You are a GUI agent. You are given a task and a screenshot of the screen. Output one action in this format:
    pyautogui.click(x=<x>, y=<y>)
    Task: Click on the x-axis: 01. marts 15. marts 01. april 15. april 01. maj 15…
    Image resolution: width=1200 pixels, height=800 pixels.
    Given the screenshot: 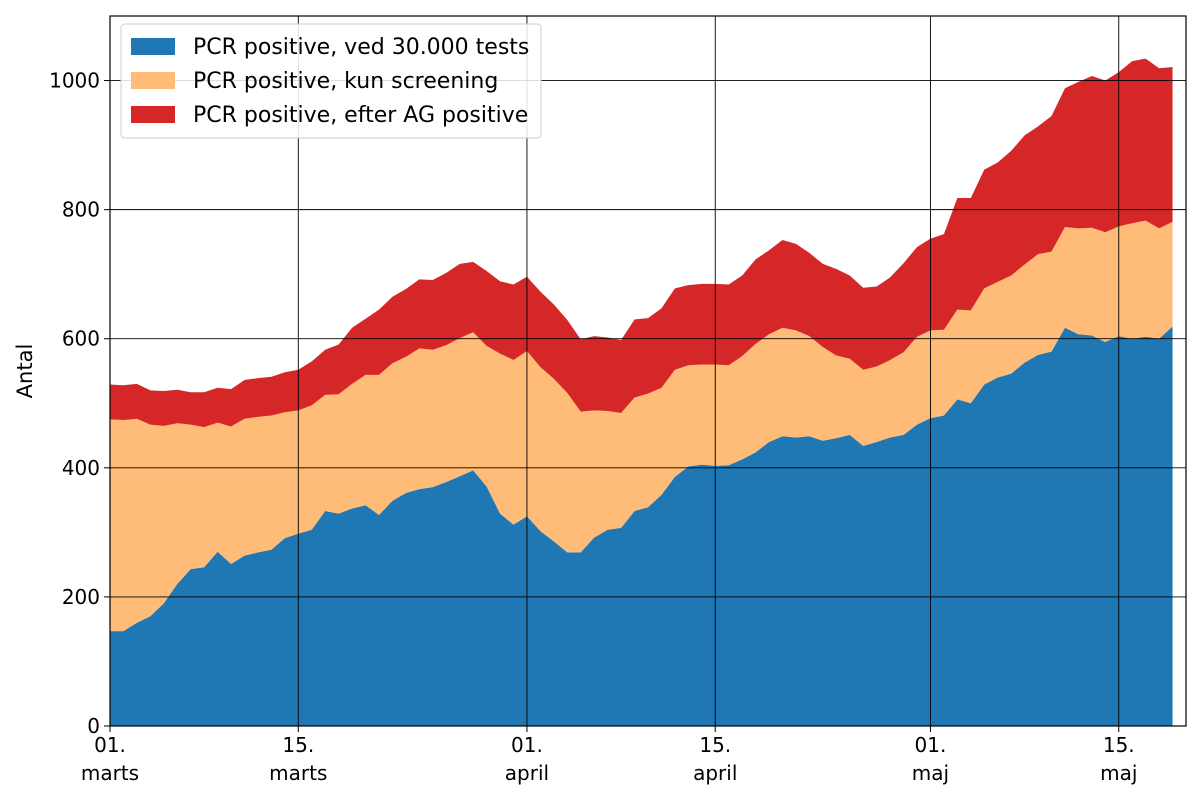 What is the action you would take?
    pyautogui.click(x=609, y=755)
    